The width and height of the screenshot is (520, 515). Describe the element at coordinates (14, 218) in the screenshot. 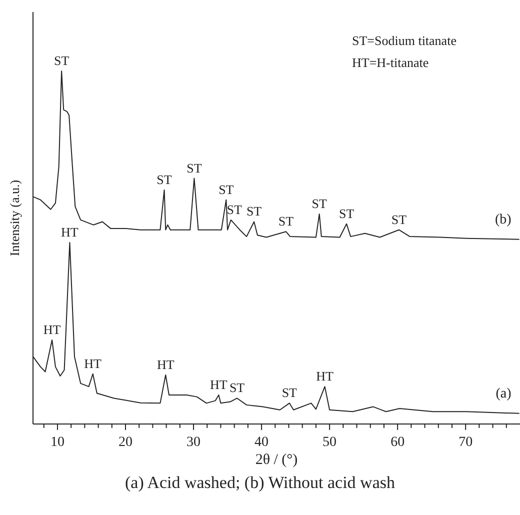

I see `y-axis-title: Intensity (a.u.)` at that location.